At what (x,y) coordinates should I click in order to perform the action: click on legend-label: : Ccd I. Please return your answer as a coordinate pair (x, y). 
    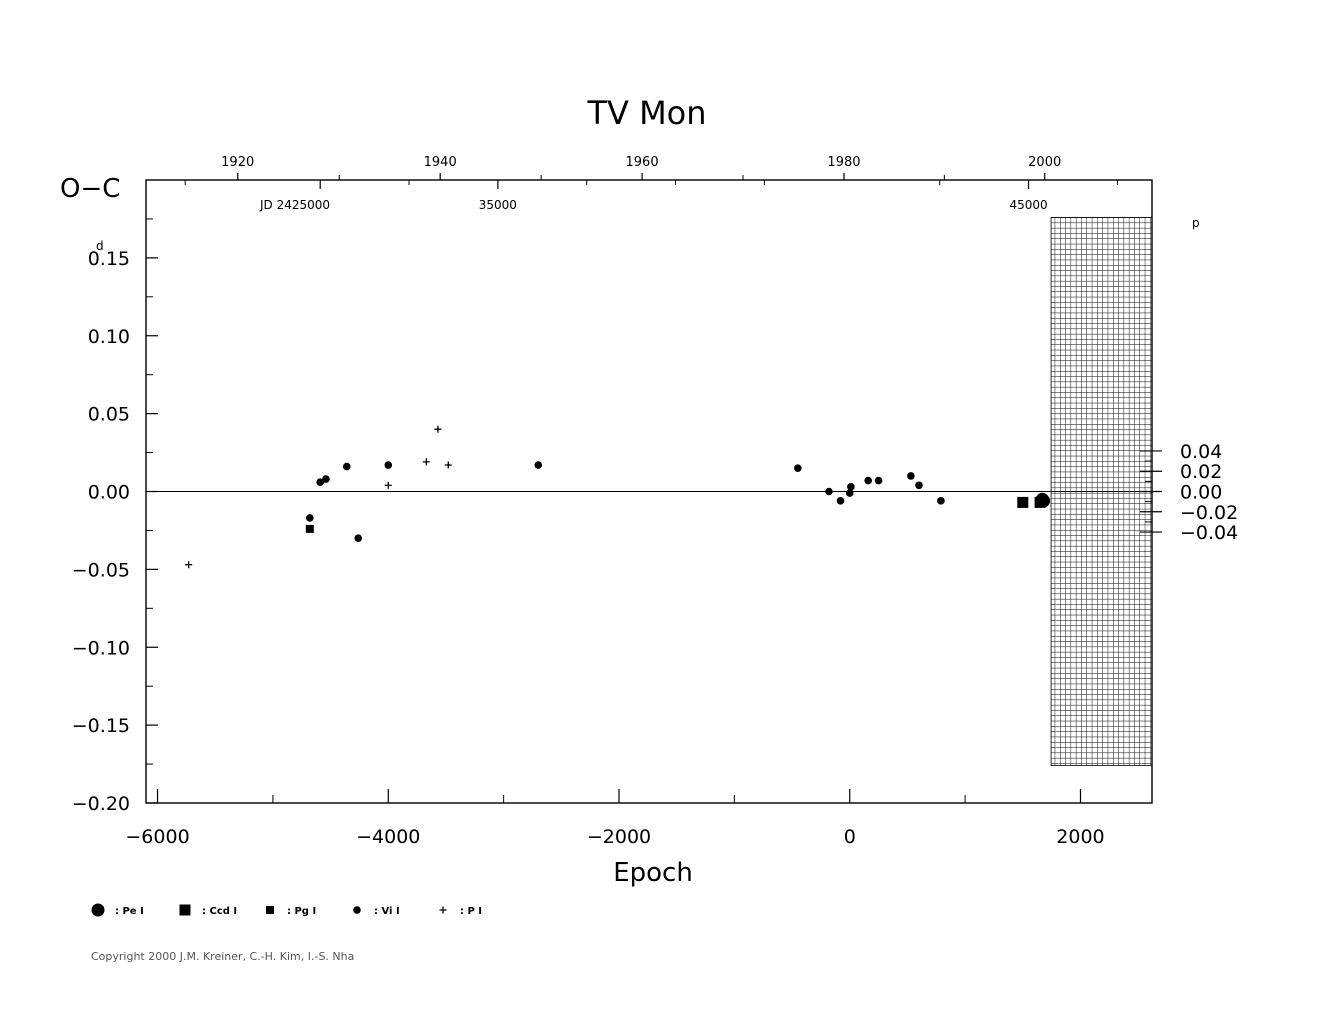
    Looking at the image, I should click on (219, 911).